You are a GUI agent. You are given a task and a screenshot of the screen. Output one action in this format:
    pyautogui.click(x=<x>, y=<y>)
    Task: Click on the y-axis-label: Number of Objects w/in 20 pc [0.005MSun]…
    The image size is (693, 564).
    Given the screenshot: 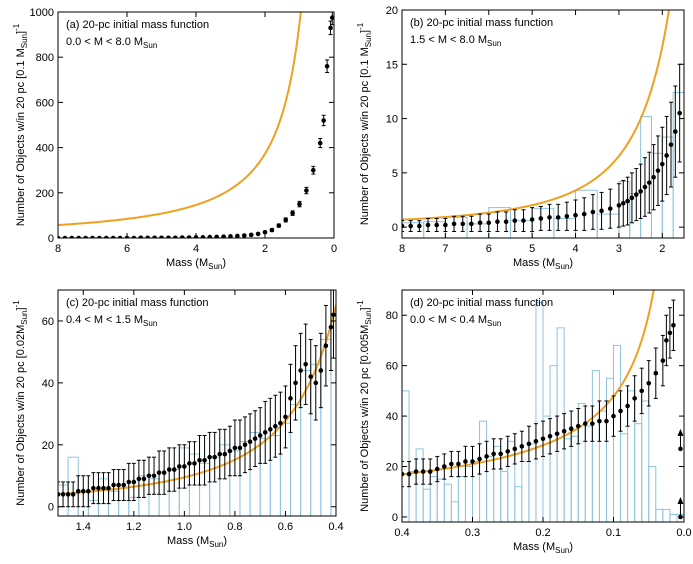 What is the action you would take?
    pyautogui.click(x=364, y=406)
    